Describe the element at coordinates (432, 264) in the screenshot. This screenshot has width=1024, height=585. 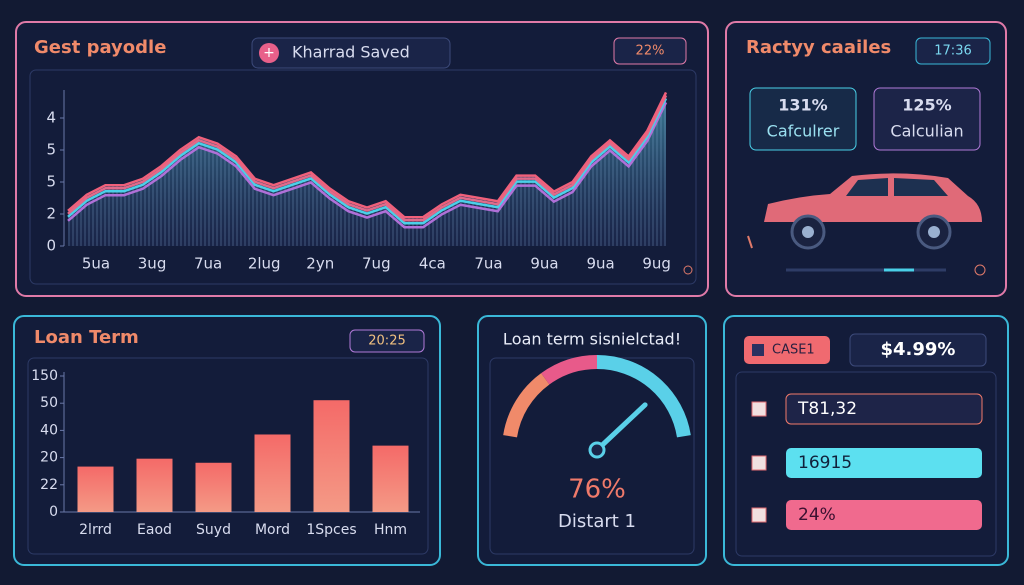
I see `x-tick-label: 4ca` at that location.